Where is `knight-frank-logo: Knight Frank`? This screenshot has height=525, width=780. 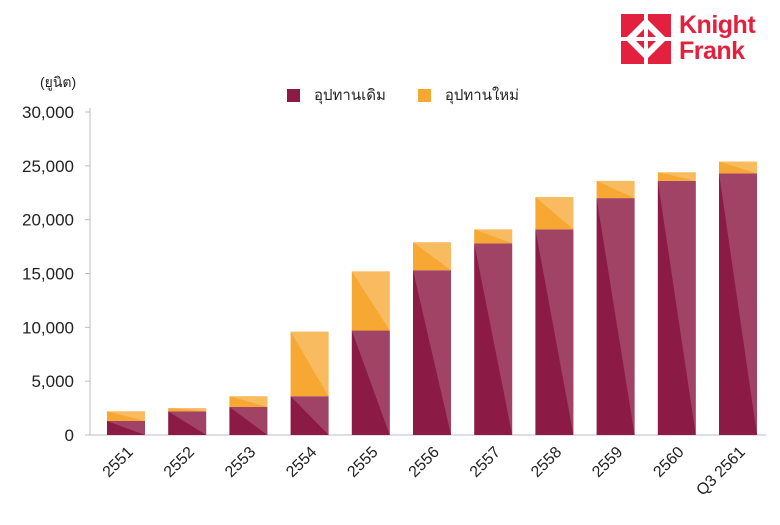
knight-frank-logo: Knight Frank is located at coordinates (696, 40).